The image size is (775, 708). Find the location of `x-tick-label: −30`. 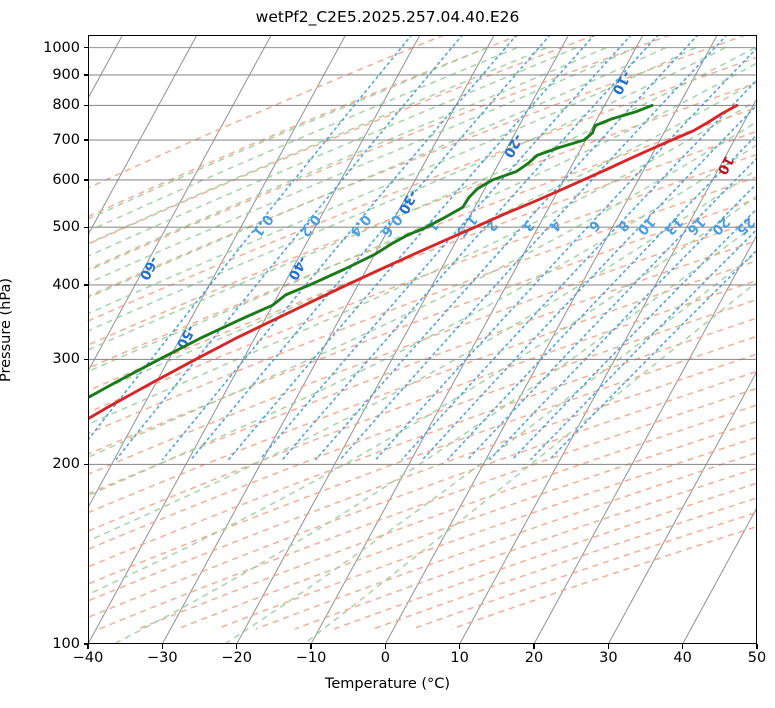

x-tick-label: −30 is located at coordinates (162, 658).